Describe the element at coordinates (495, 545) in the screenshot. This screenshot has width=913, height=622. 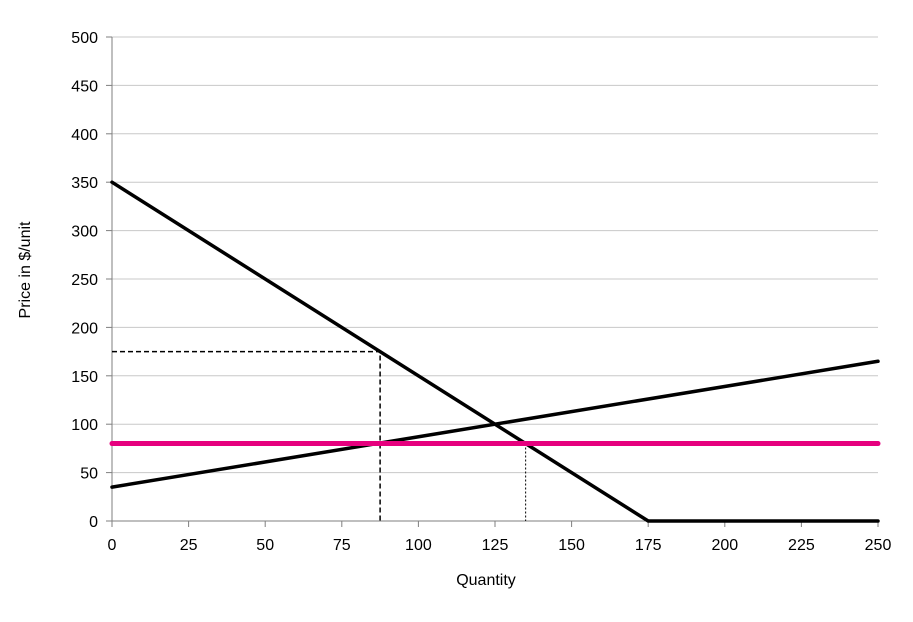
I see `x-tick-label: 125` at that location.